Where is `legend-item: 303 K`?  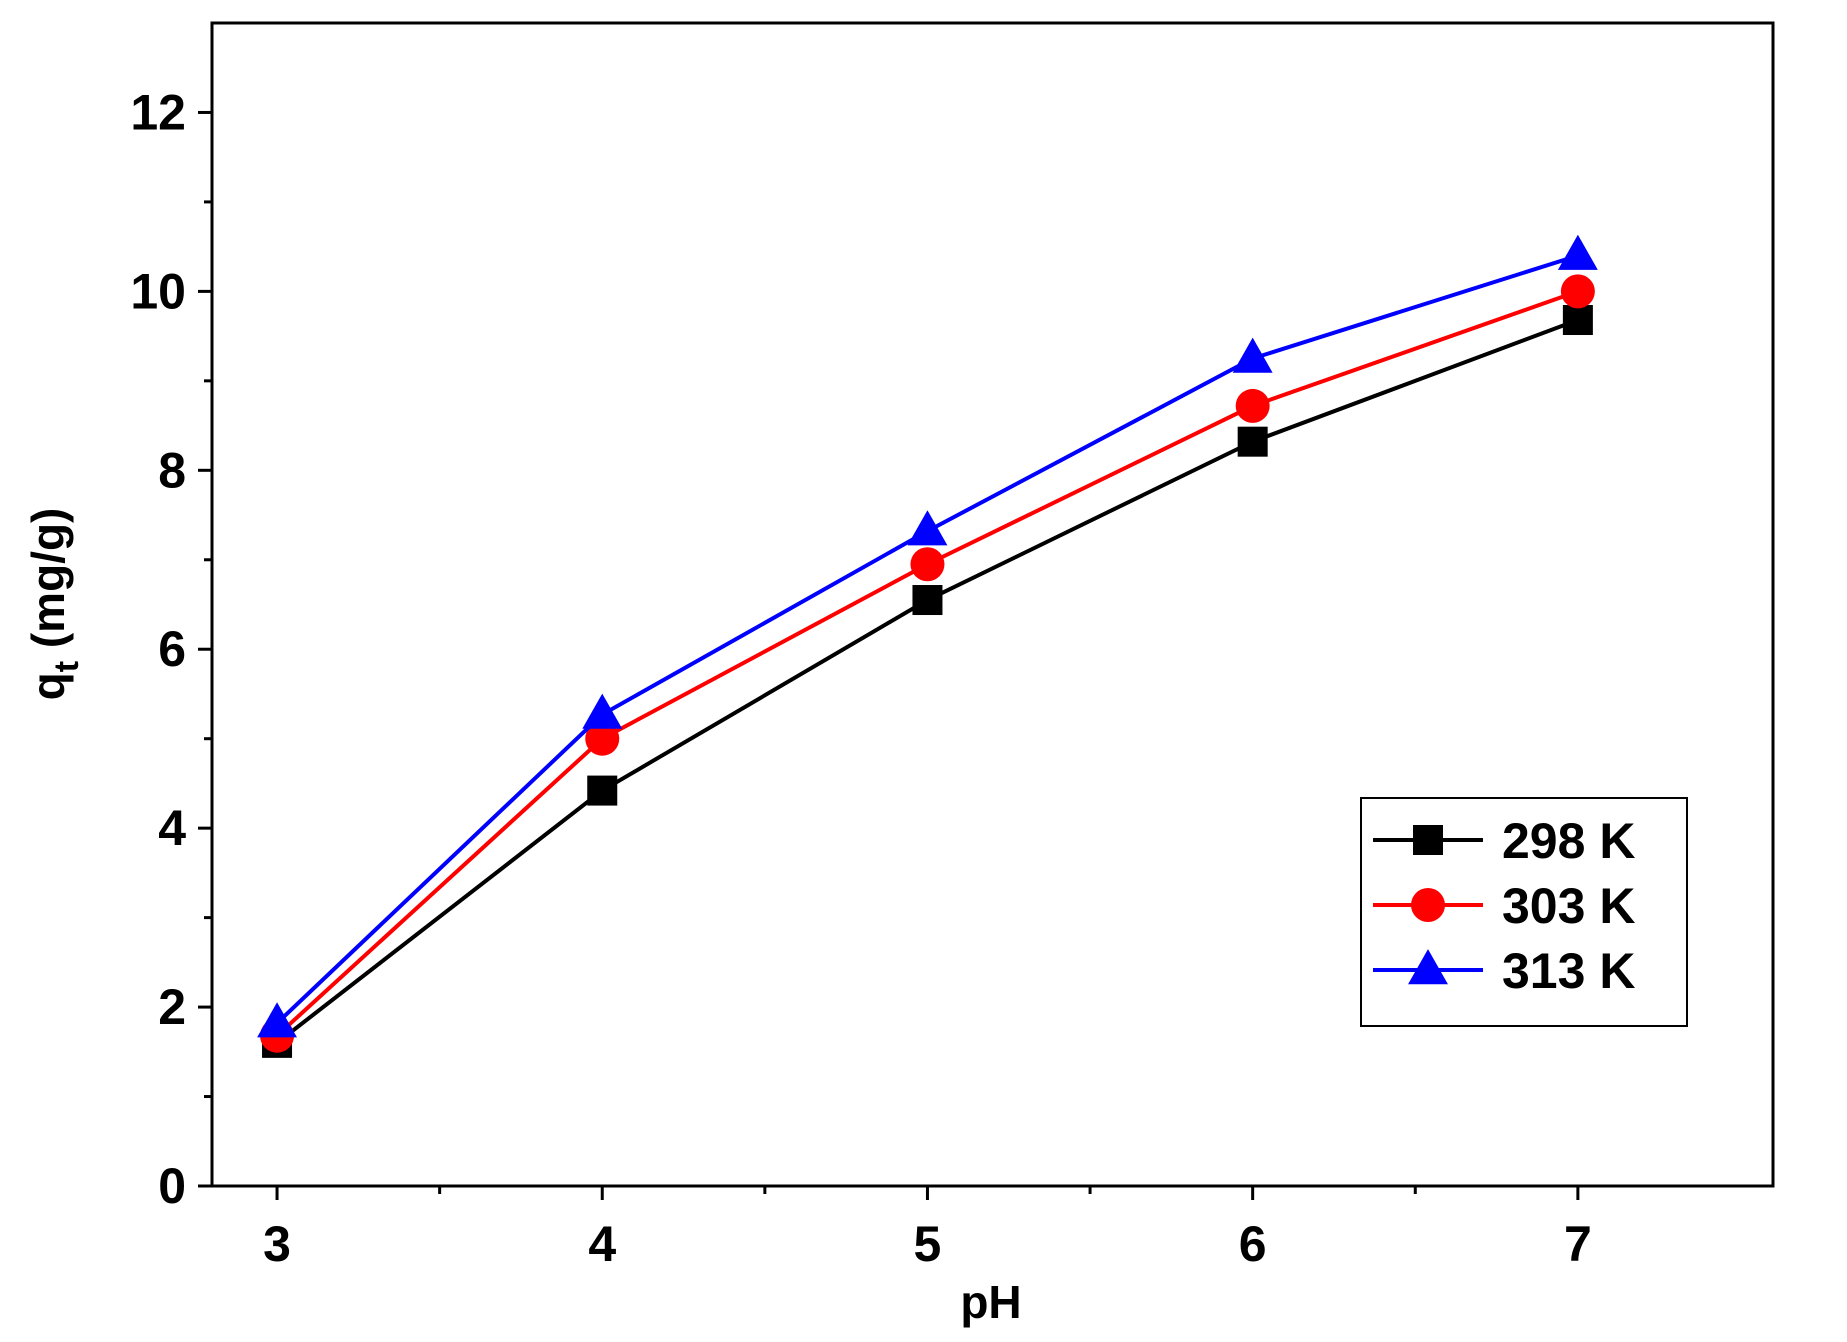
legend-item: 303 K is located at coordinates (1504, 906).